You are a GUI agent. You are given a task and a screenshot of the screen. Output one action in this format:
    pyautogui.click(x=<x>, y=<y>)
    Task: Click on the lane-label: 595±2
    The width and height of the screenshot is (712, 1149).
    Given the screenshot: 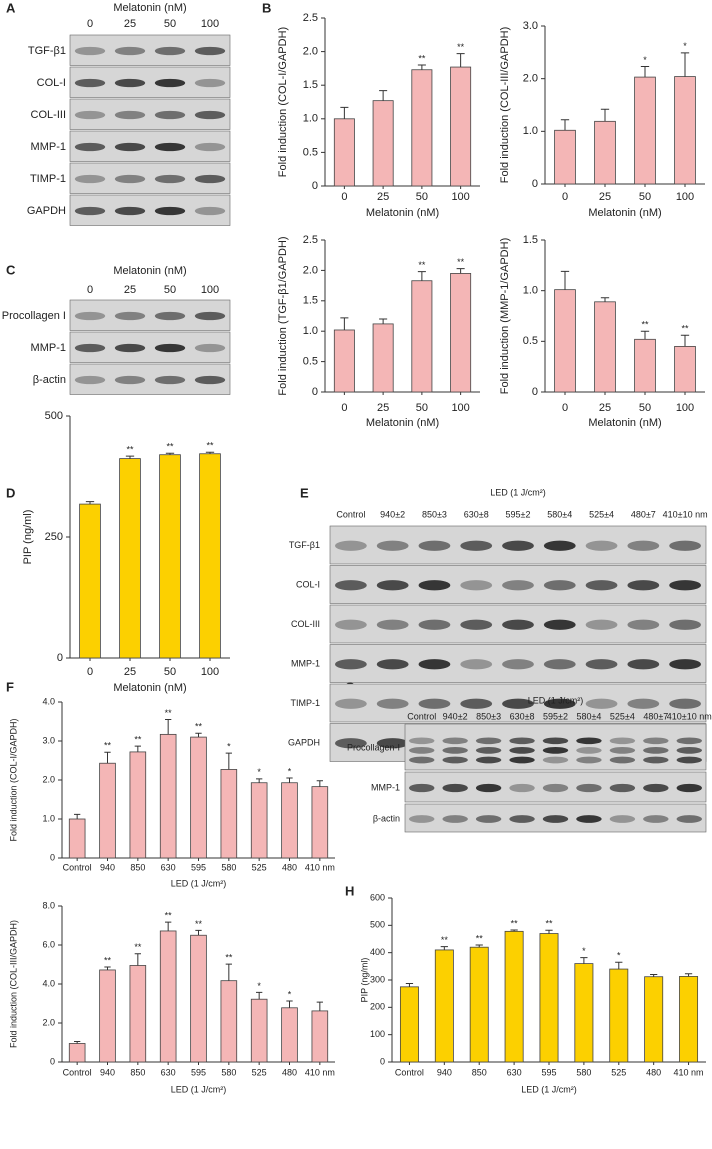 What is the action you would take?
    pyautogui.click(x=555, y=716)
    